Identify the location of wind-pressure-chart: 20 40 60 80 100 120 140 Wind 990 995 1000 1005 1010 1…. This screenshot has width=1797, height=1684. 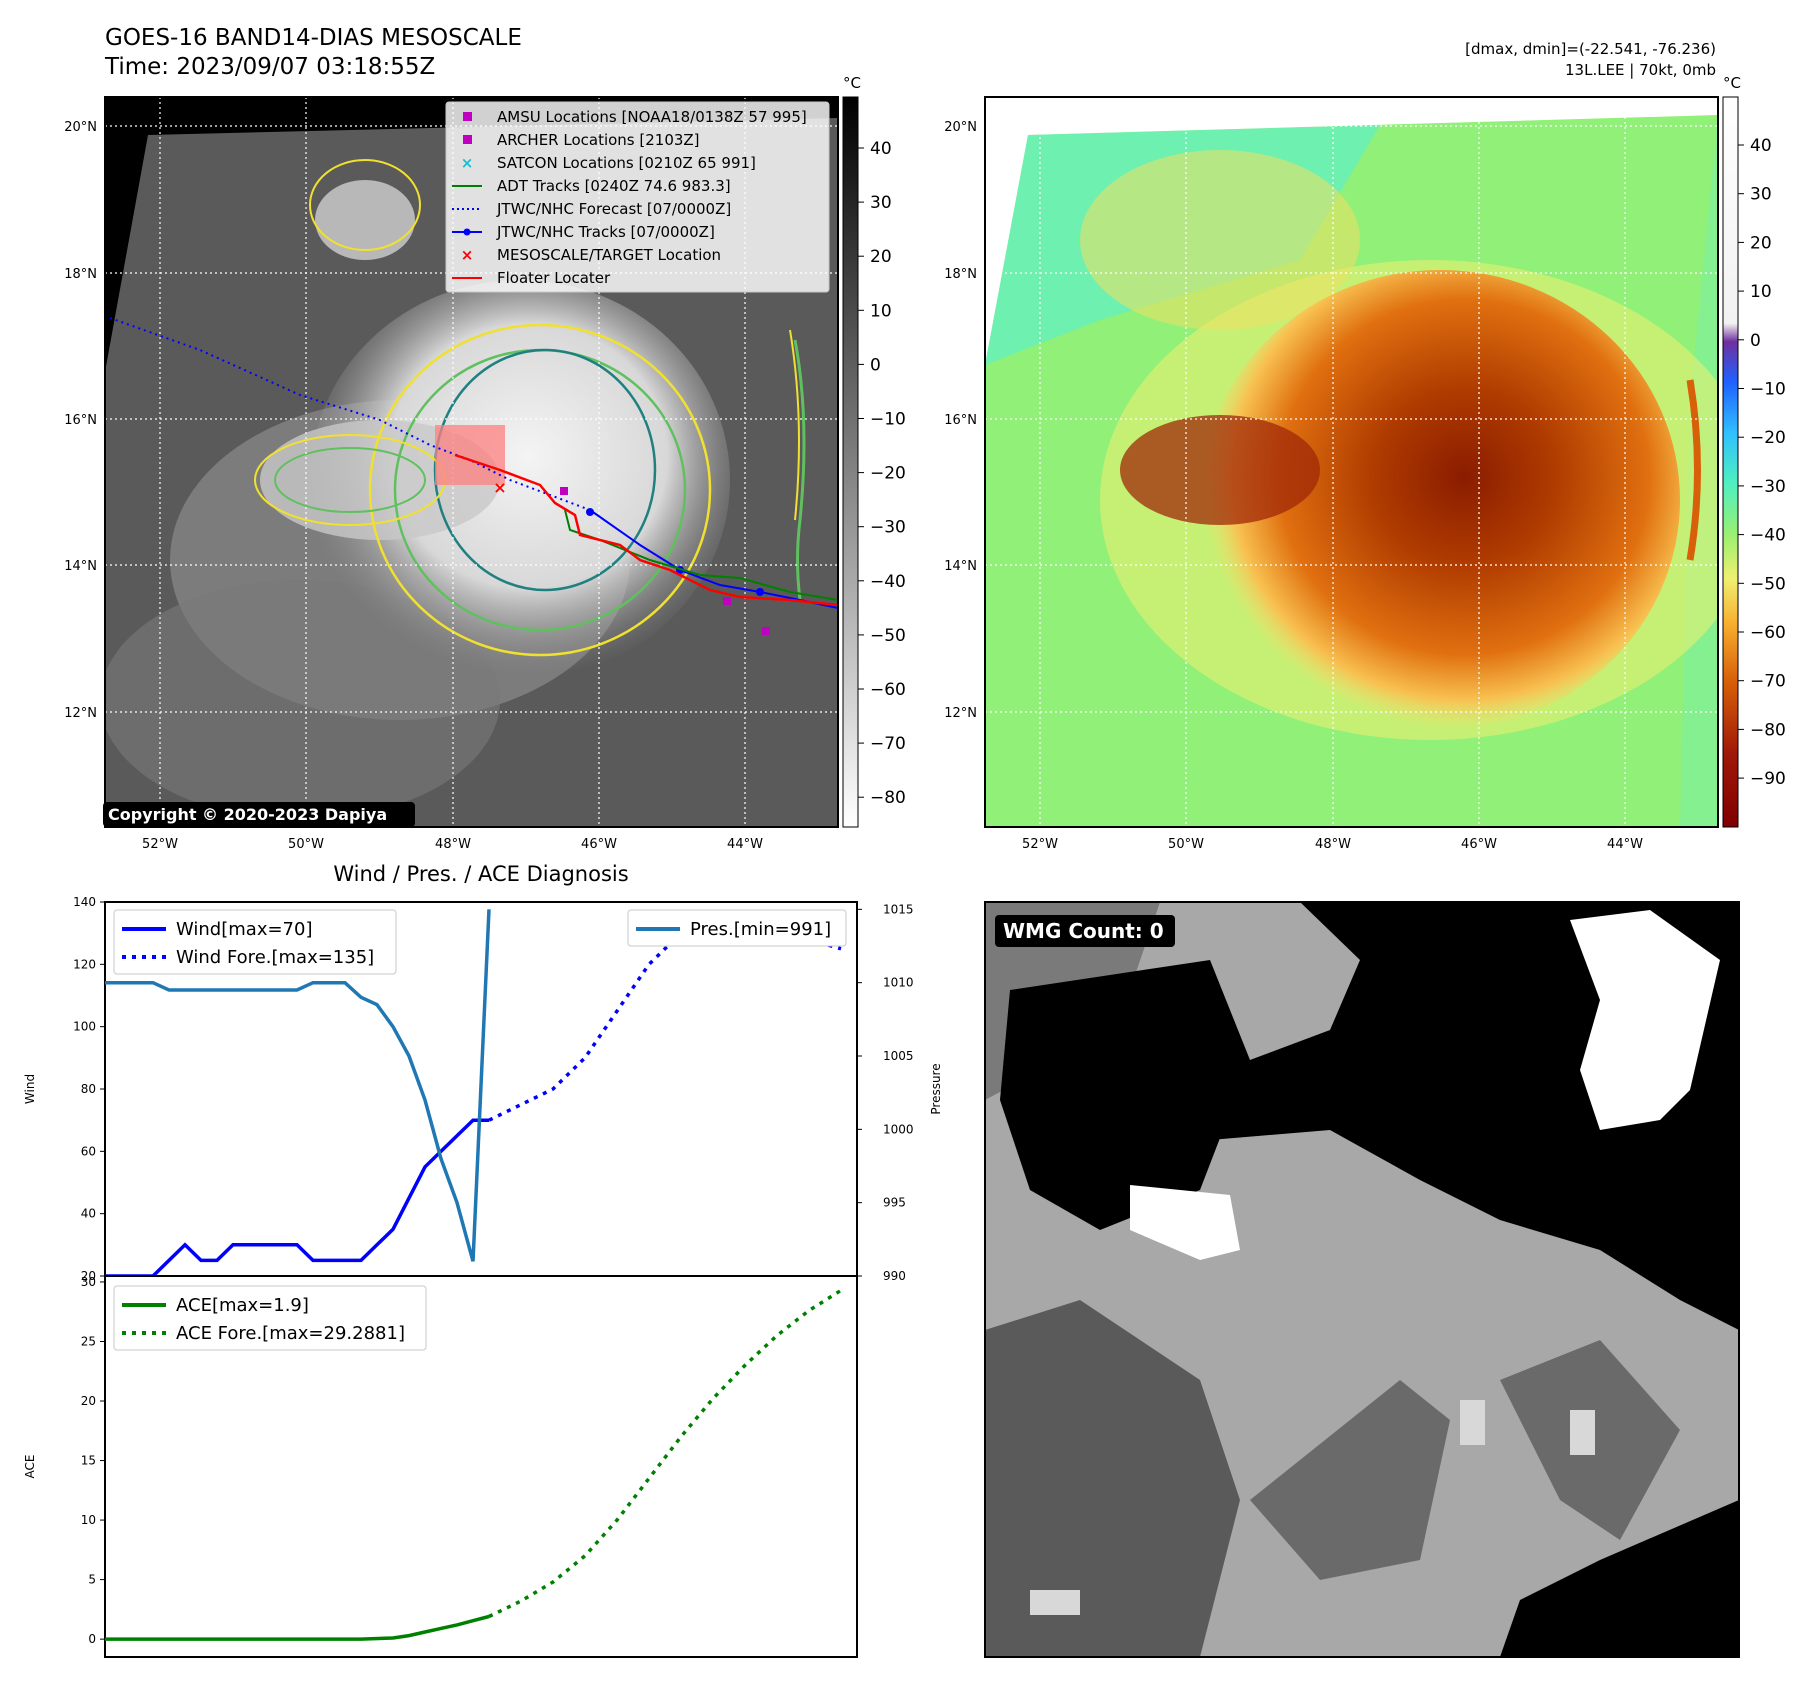
(483, 1089).